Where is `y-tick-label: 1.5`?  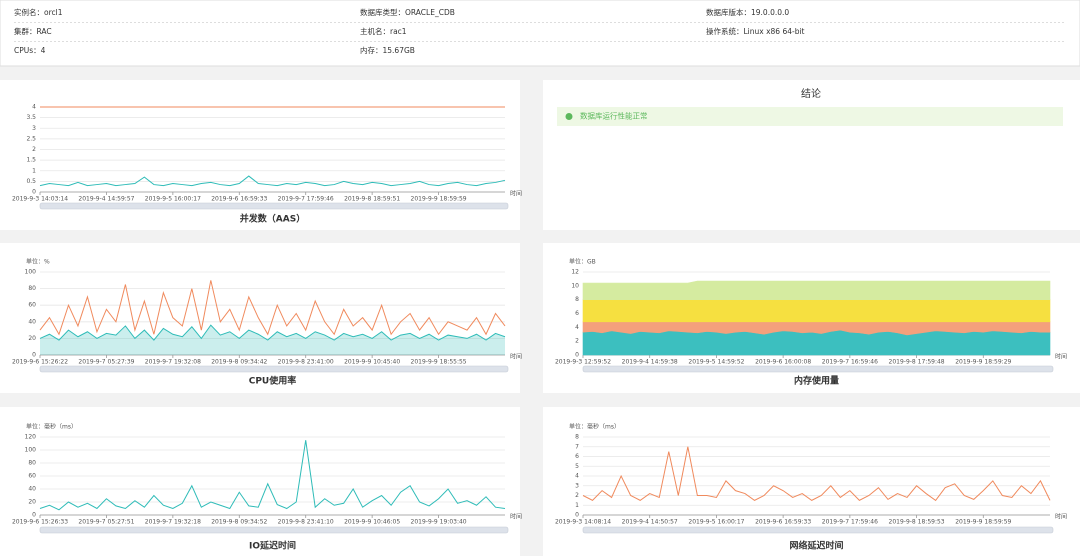 y-tick-label: 1.5 is located at coordinates (31, 160).